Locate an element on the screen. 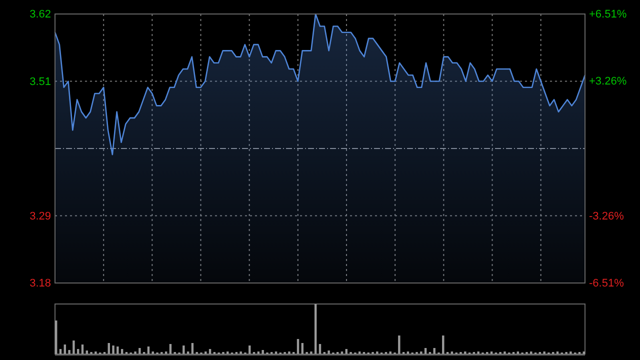  y-tick-label: 3.51 is located at coordinates (40, 82).